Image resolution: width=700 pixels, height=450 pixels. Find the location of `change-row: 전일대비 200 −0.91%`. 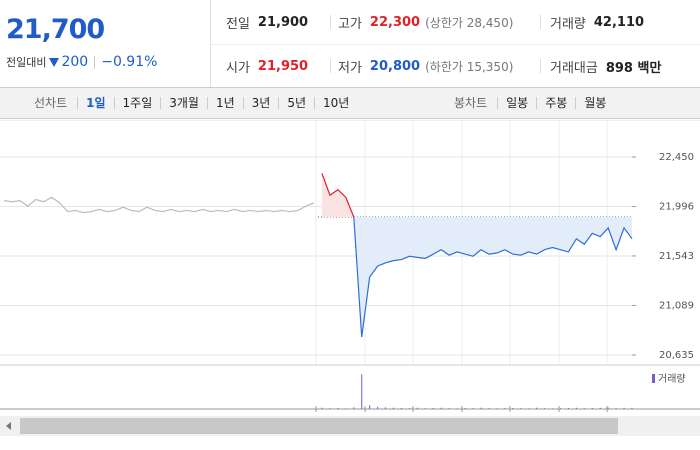

change-row: 전일대비 200 −0.91% is located at coordinates (81, 62).